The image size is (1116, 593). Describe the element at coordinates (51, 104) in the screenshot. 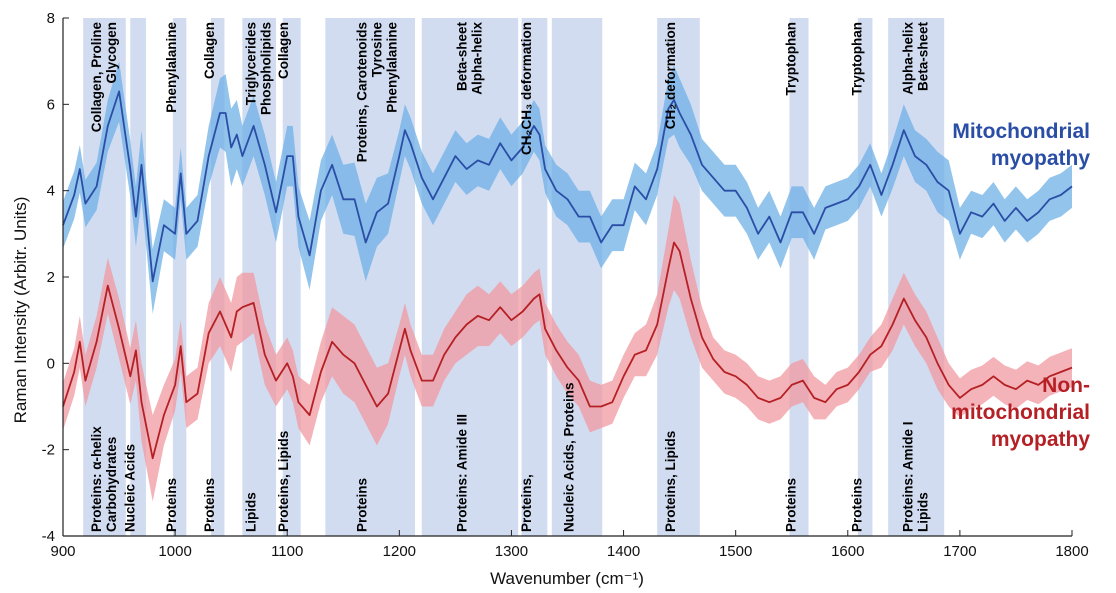

I see `y-tick-label: 6` at that location.